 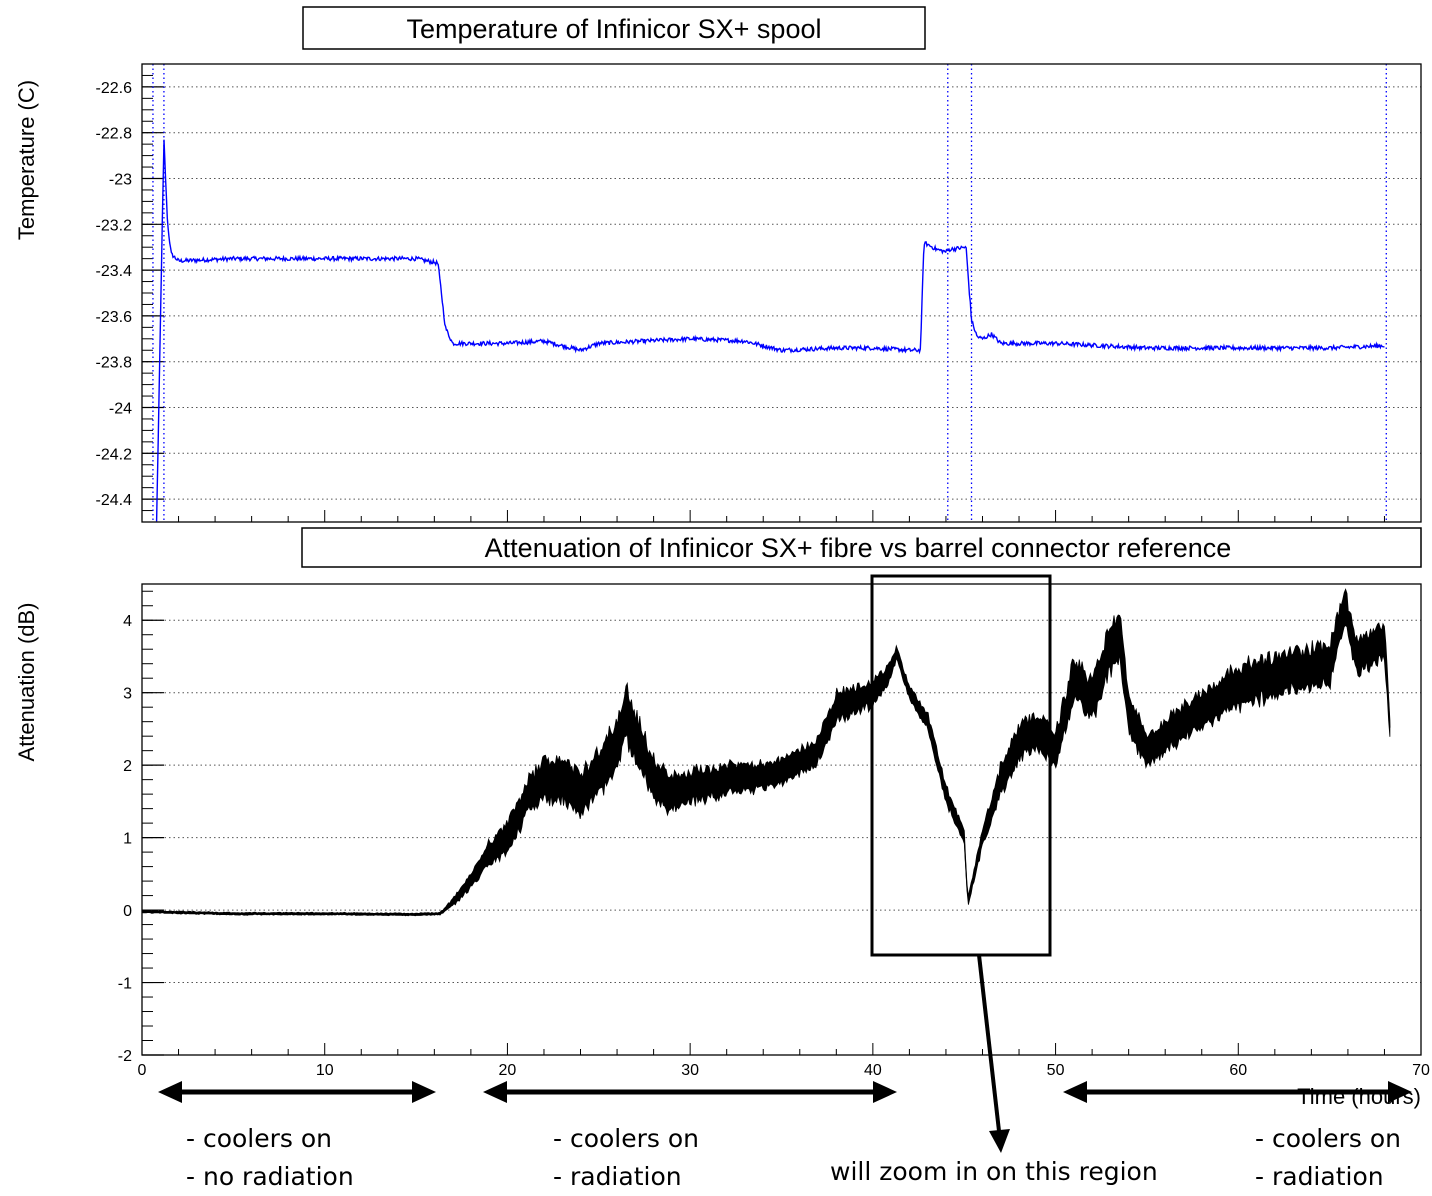 I want to click on y-tick-label: 0, so click(x=127, y=911).